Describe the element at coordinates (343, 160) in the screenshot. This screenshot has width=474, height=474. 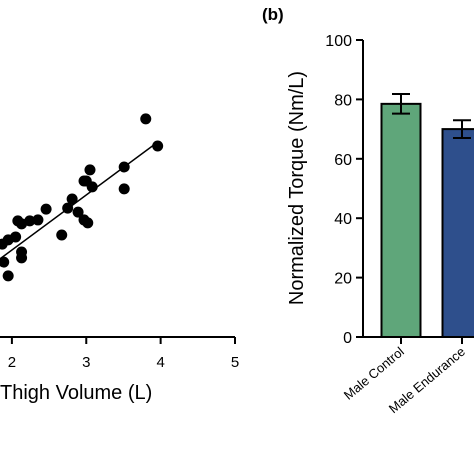
I see `y-tick-label: 60` at that location.